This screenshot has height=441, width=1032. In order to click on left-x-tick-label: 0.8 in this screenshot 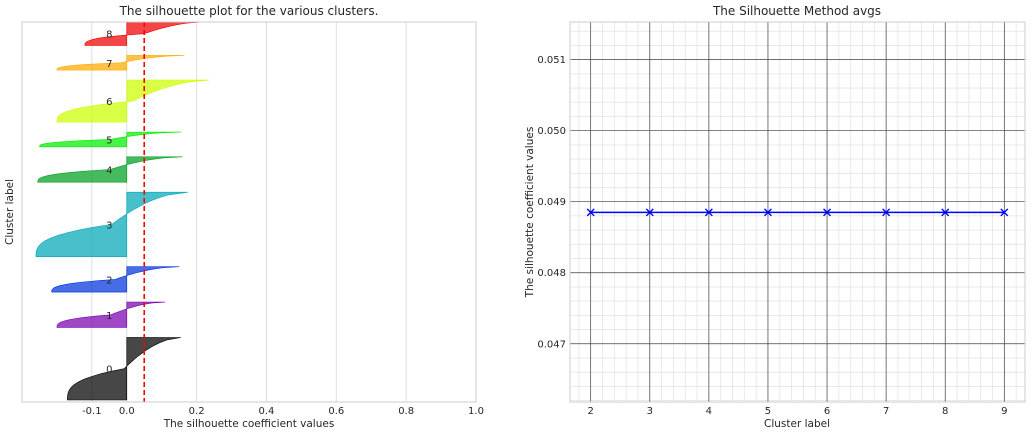, I will do `click(406, 411)`.